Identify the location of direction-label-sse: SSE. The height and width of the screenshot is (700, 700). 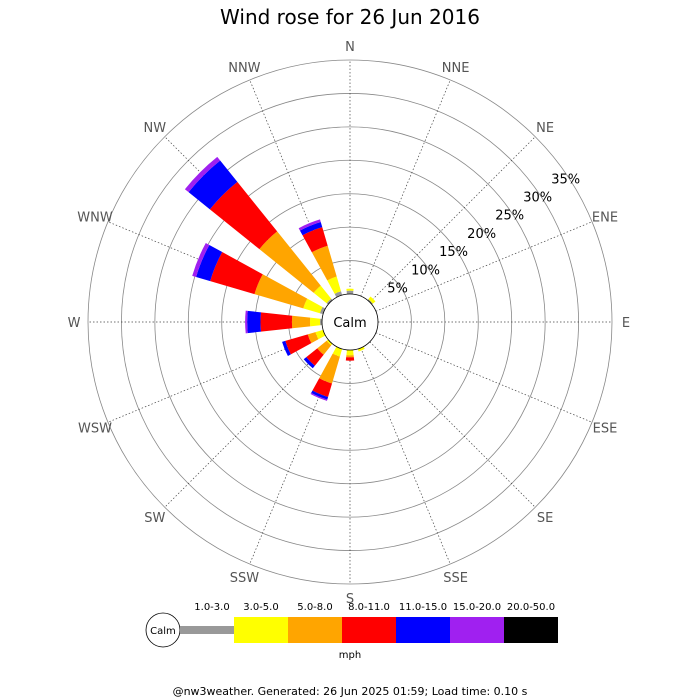
(455, 578).